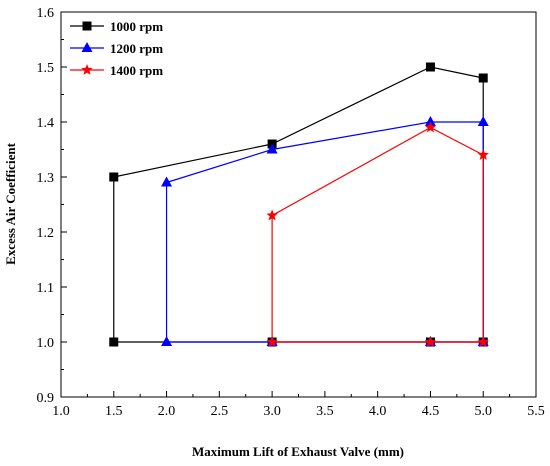  Describe the element at coordinates (46, 288) in the screenshot. I see `y-tick-label: 1.1` at that location.